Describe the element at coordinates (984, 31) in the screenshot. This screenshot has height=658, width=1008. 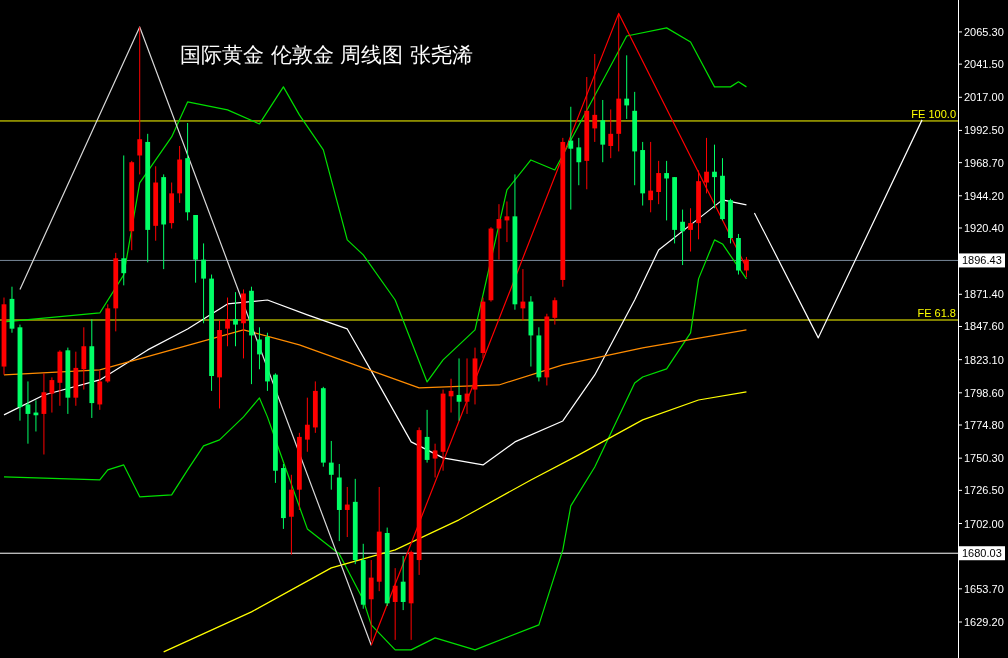
I see `y-tick-label: 2065.30` at that location.